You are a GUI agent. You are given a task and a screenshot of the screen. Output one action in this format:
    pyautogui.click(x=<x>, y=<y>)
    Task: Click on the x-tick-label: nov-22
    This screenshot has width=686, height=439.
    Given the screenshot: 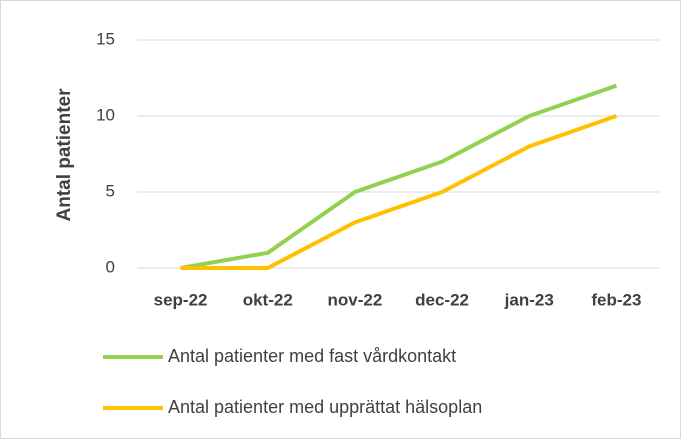 What is the action you would take?
    pyautogui.click(x=355, y=299)
    